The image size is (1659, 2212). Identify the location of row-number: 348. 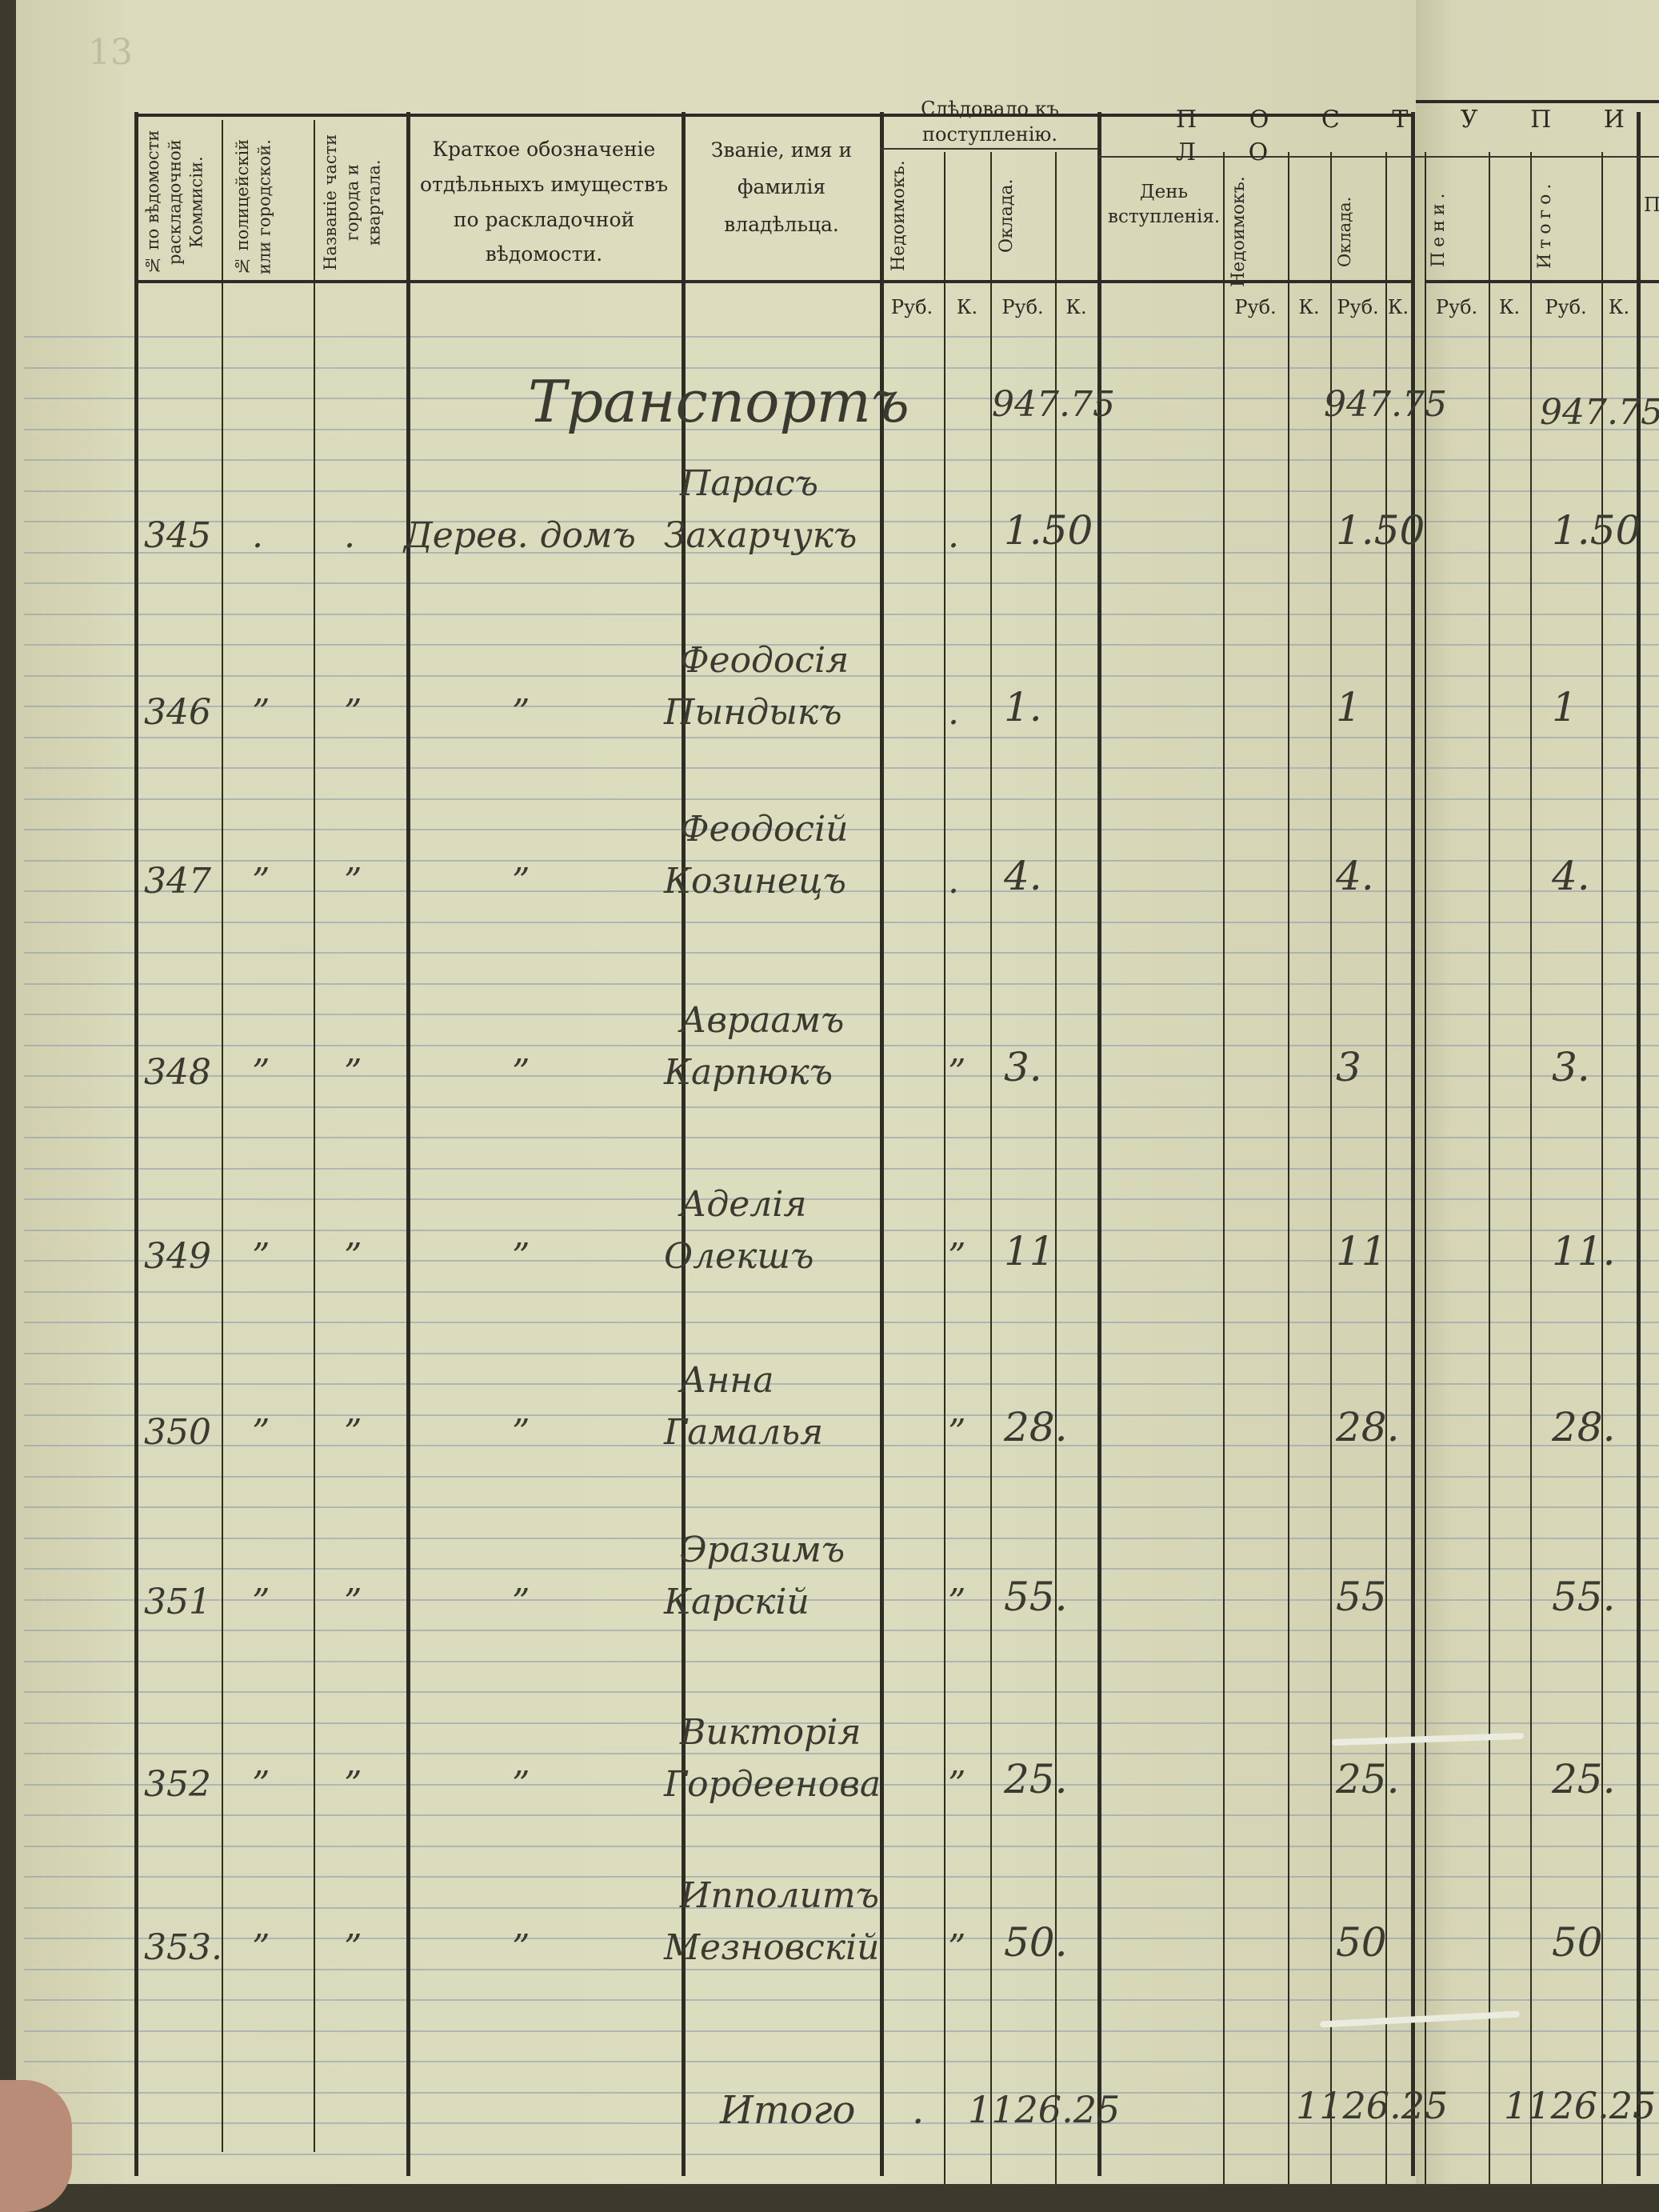
(177, 1072).